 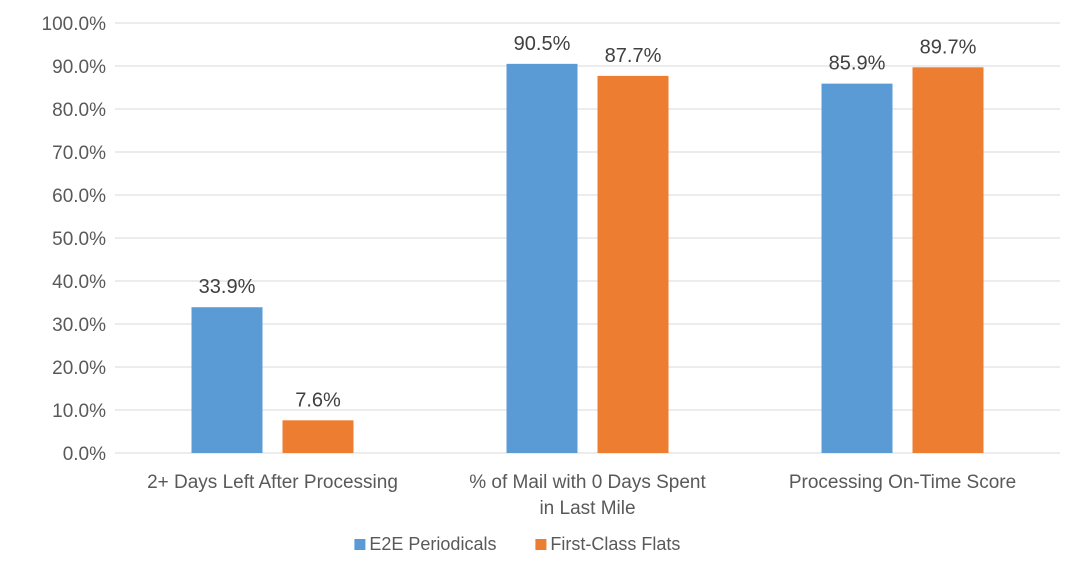 I want to click on legend-item-first-class-flats: First-Class Flats, so click(x=607, y=544).